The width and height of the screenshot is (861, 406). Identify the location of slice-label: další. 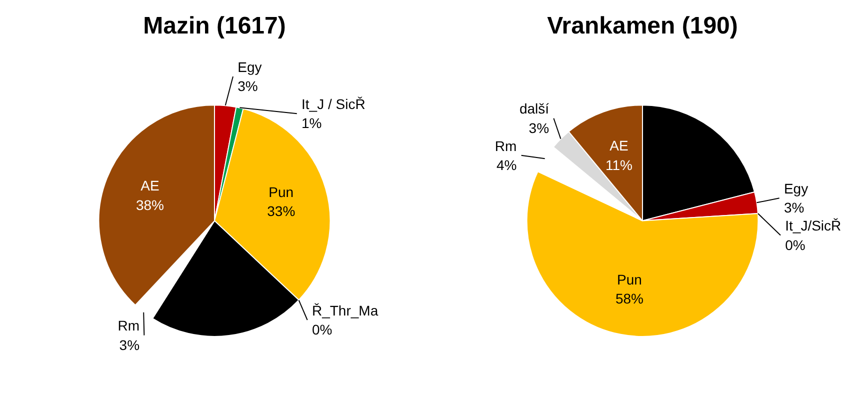
(534, 108).